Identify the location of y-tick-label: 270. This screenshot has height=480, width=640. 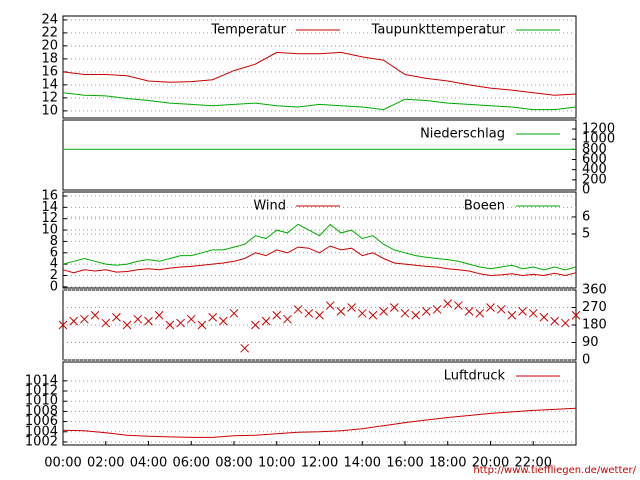
(594, 307).